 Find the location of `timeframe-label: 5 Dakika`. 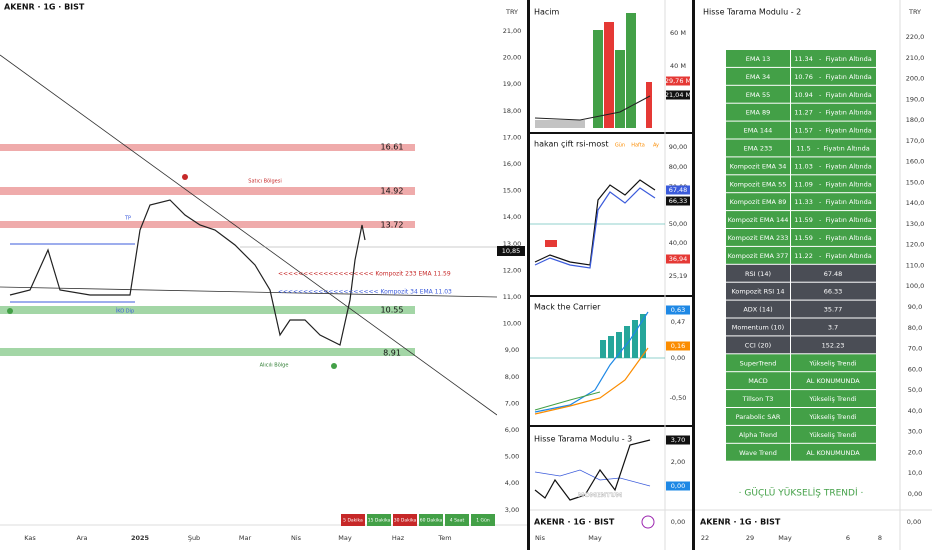

timeframe-label: 5 Dakika is located at coordinates (353, 521).